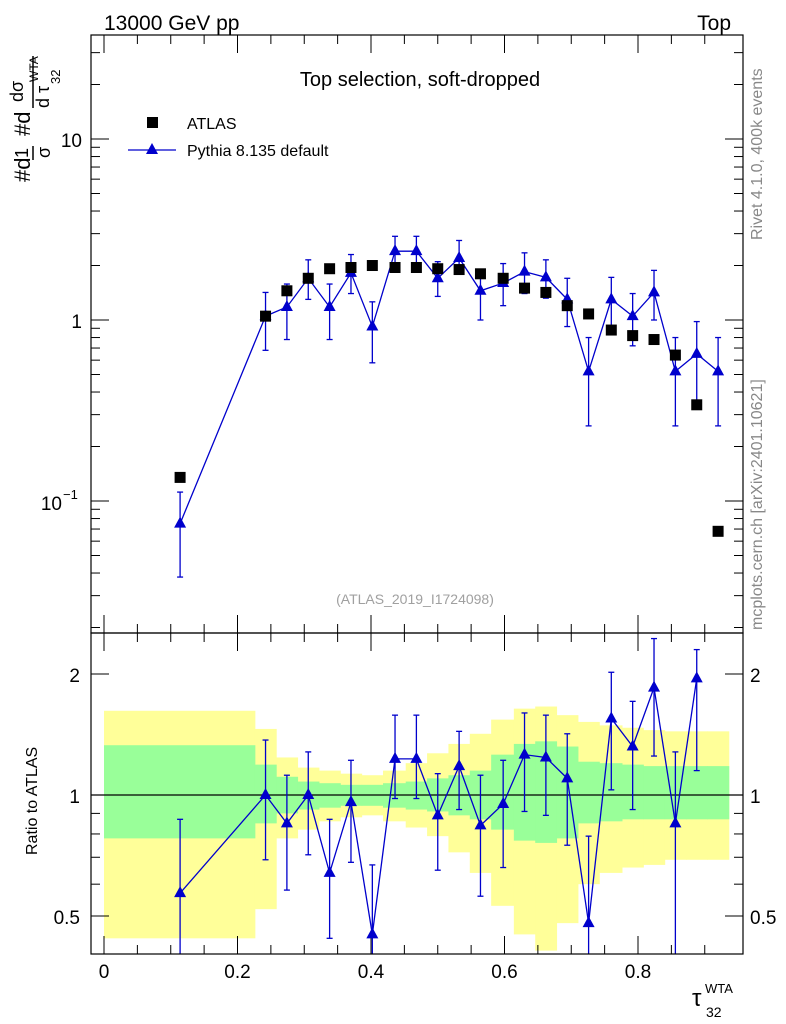  I want to click on xlabel-sub: 32, so click(714, 1012).